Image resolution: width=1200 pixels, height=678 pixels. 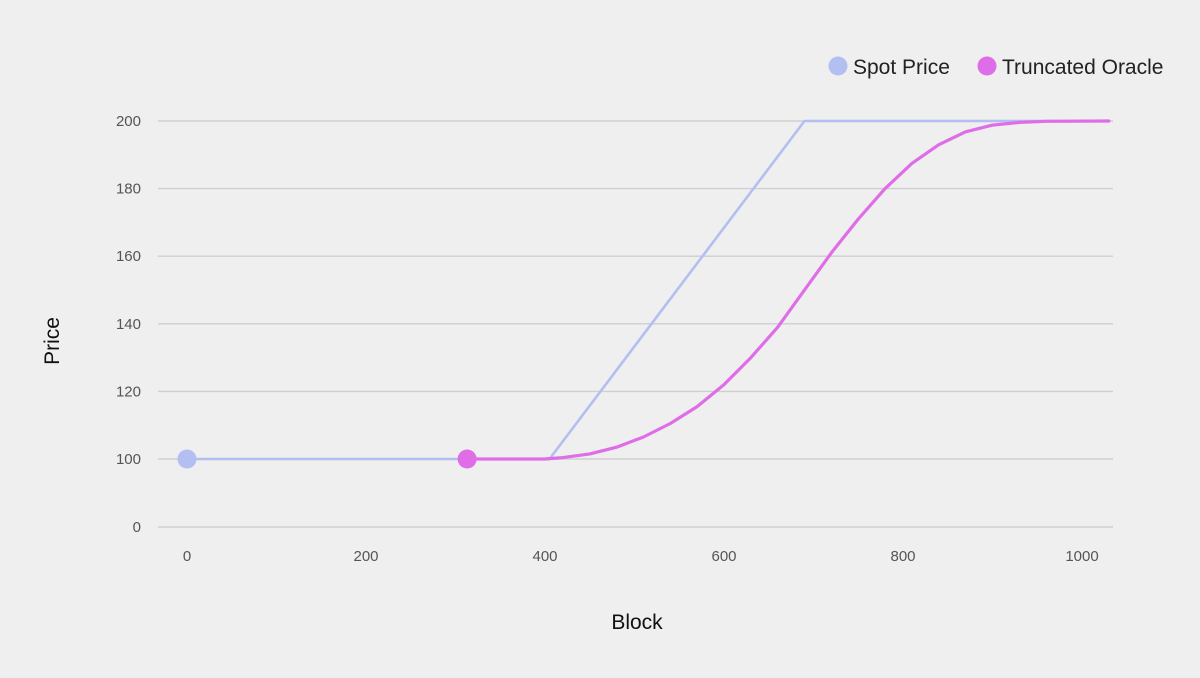 I want to click on y-tick-label-100: 100, so click(x=128, y=459).